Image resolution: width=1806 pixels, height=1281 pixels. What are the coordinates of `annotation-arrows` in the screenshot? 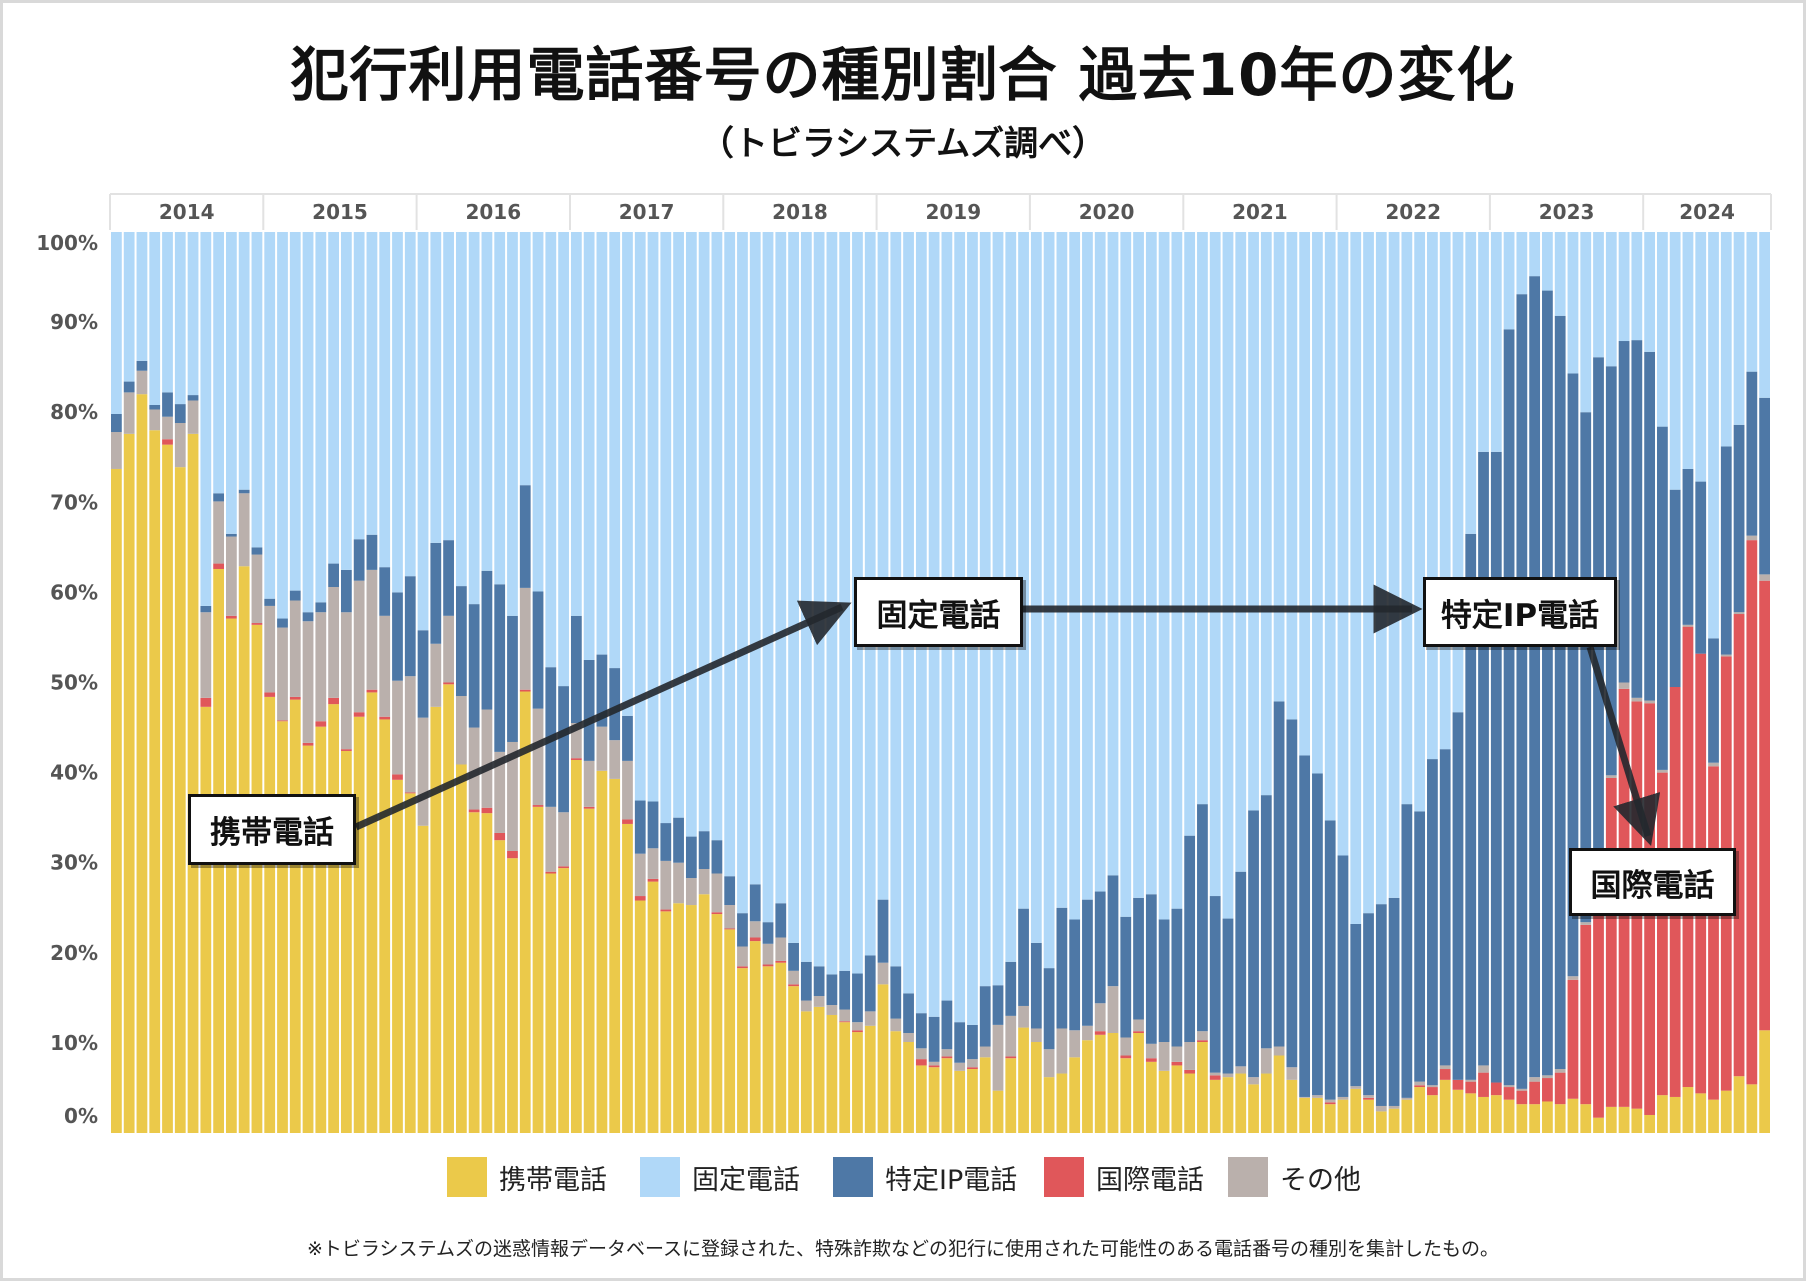 It's located at (1007, 715).